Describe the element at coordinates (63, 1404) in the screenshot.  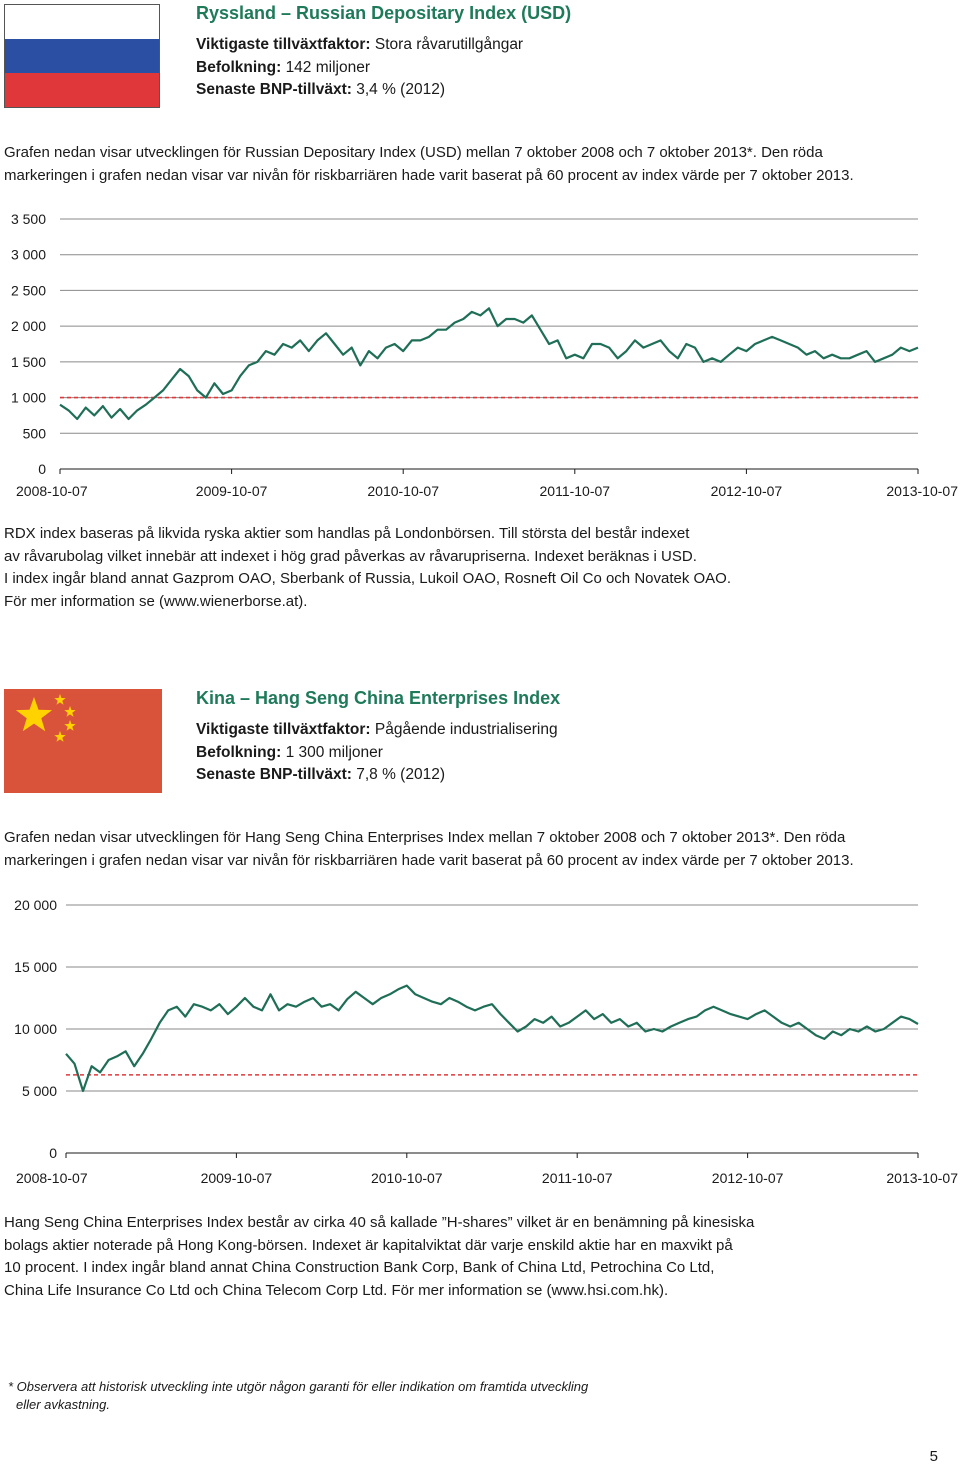
I see `footnote-line: eller avkastning.` at that location.